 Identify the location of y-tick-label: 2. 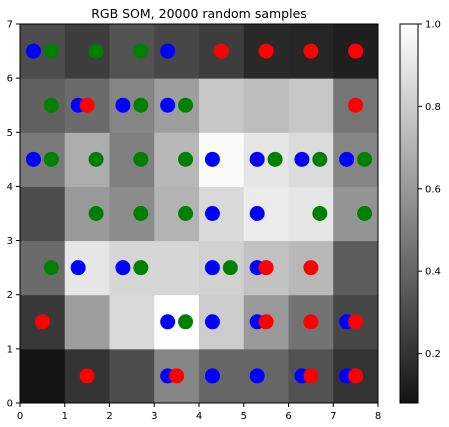
(10, 295).